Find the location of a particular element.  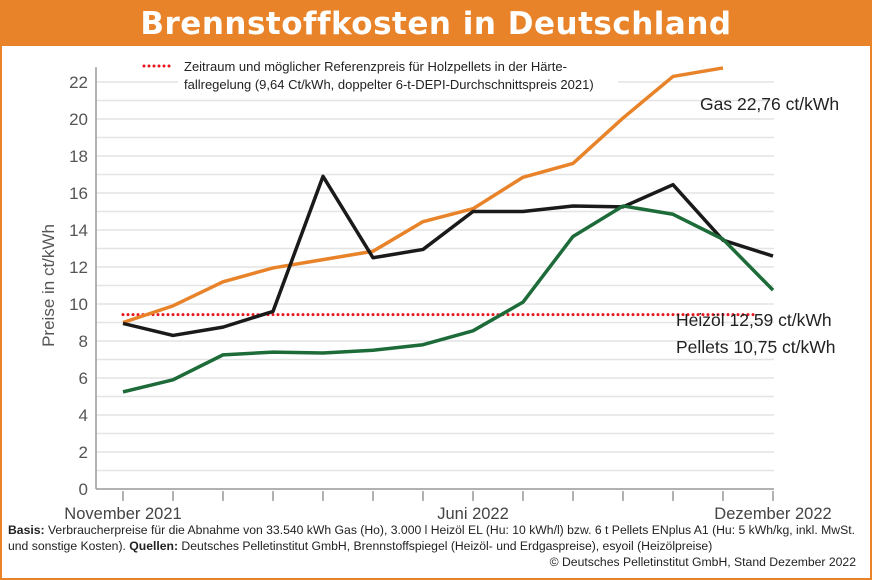

y-tick-label: 12 is located at coordinates (78, 267).